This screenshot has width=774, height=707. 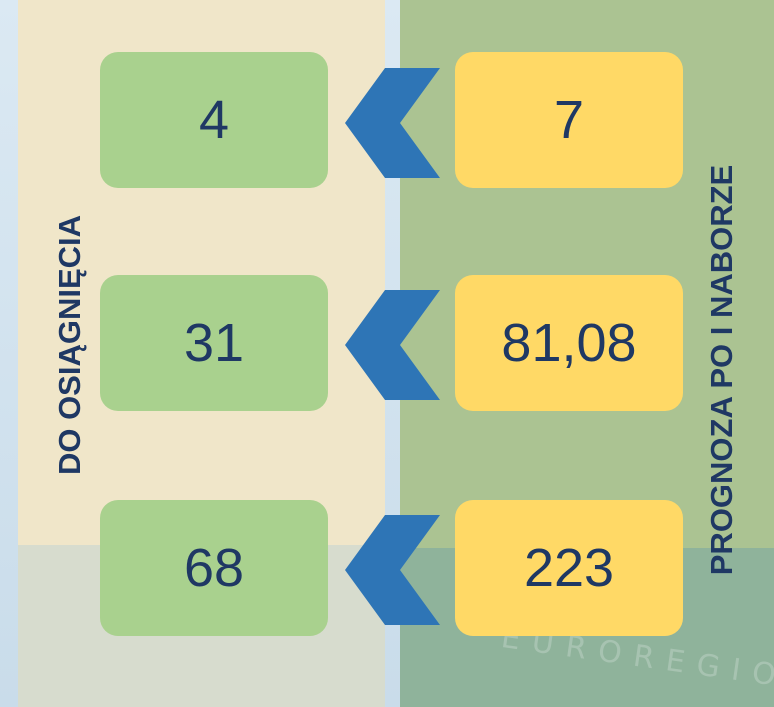 I want to click on target-box: 4, so click(x=214, y=120).